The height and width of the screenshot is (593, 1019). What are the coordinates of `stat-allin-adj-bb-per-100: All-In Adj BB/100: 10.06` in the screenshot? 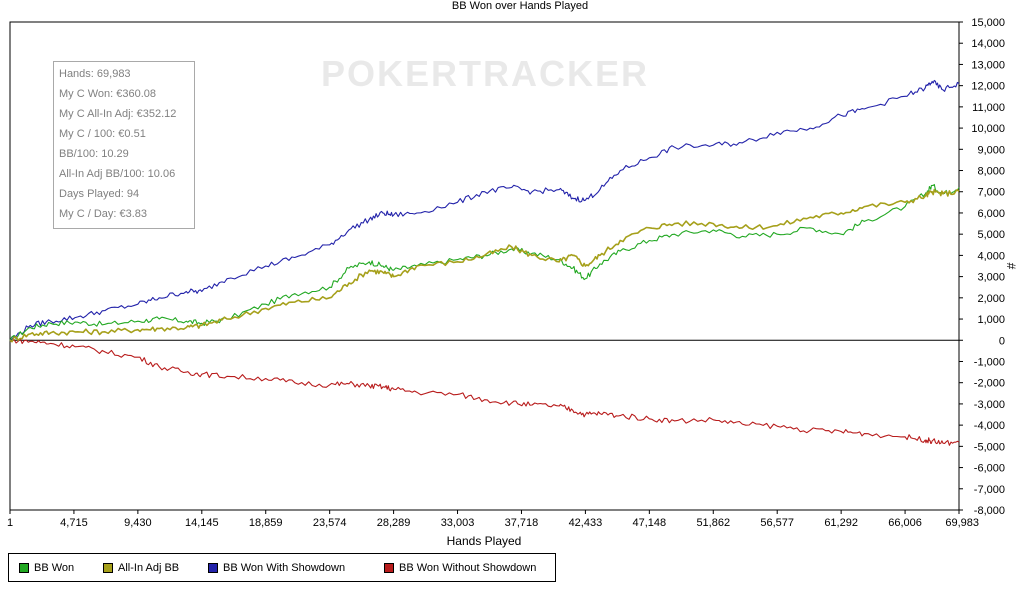 It's located at (117, 174).